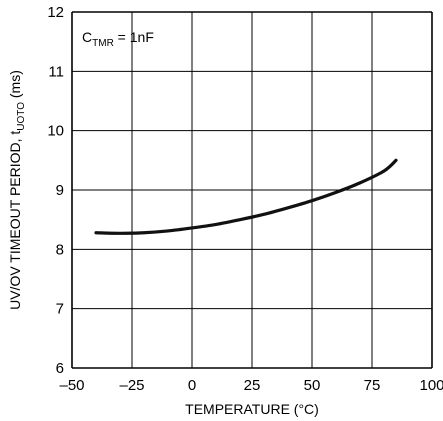  I want to click on y-tick-label: 7, so click(60, 309).